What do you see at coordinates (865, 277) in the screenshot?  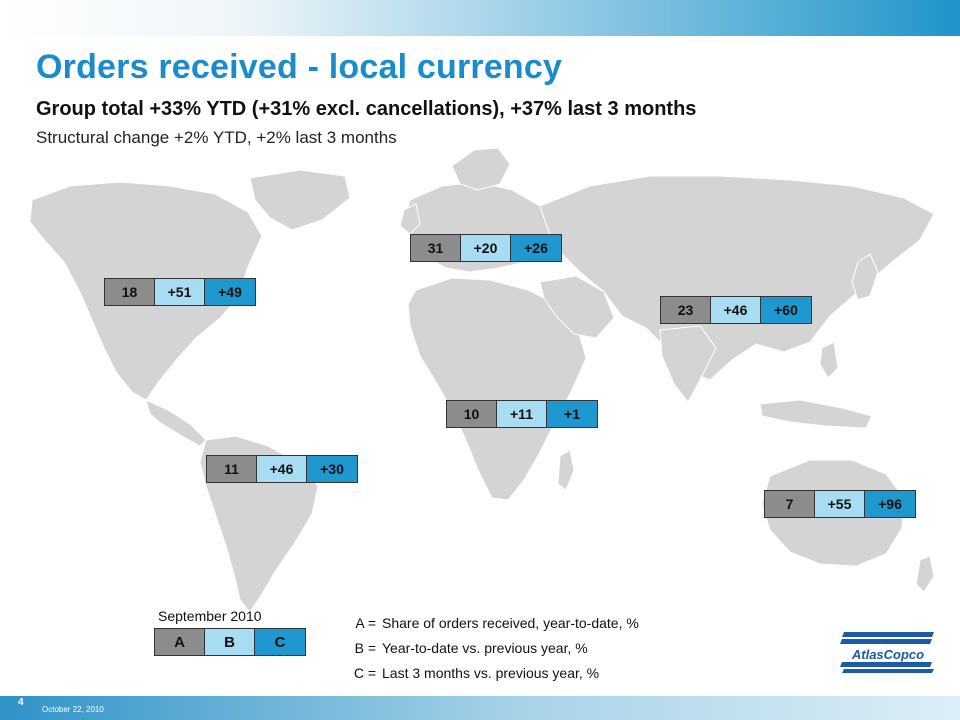 I see `japan-shape` at bounding box center [865, 277].